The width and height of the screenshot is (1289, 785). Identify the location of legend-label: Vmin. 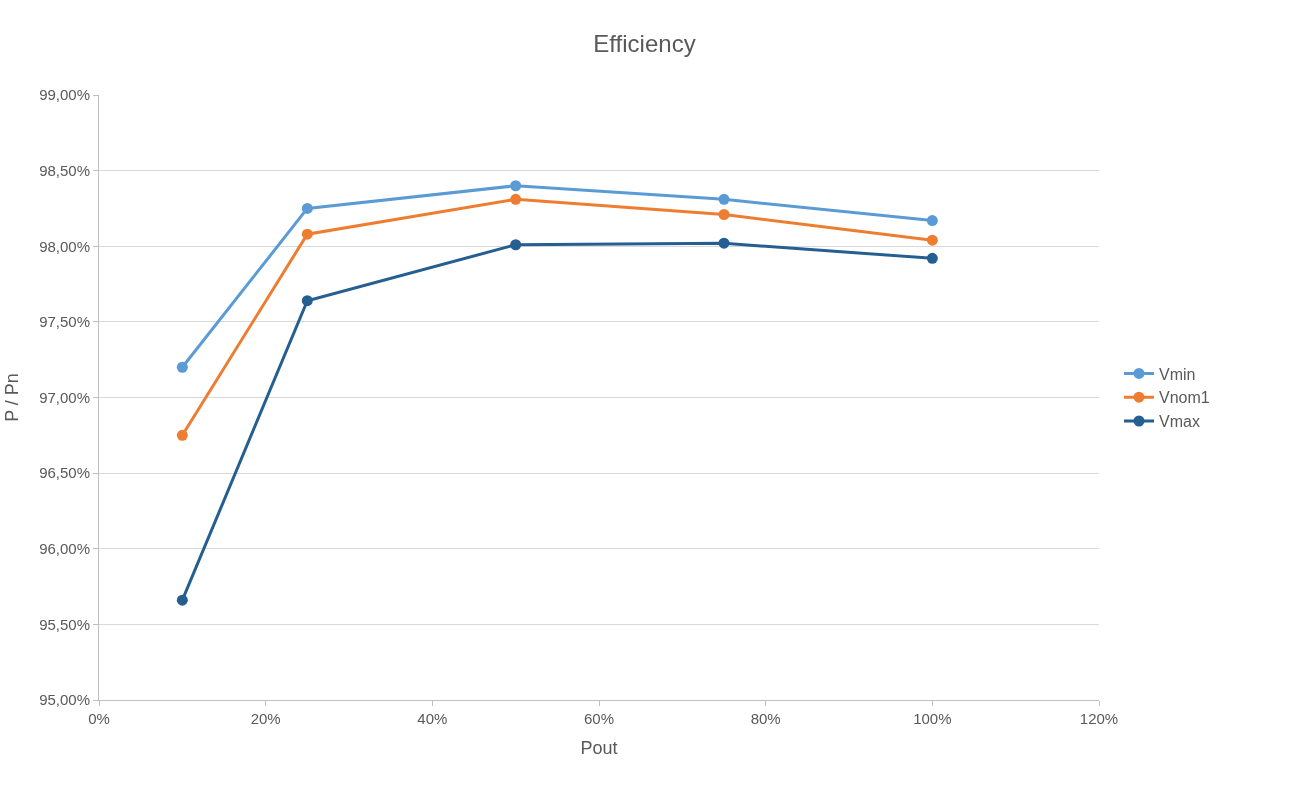
(1177, 374).